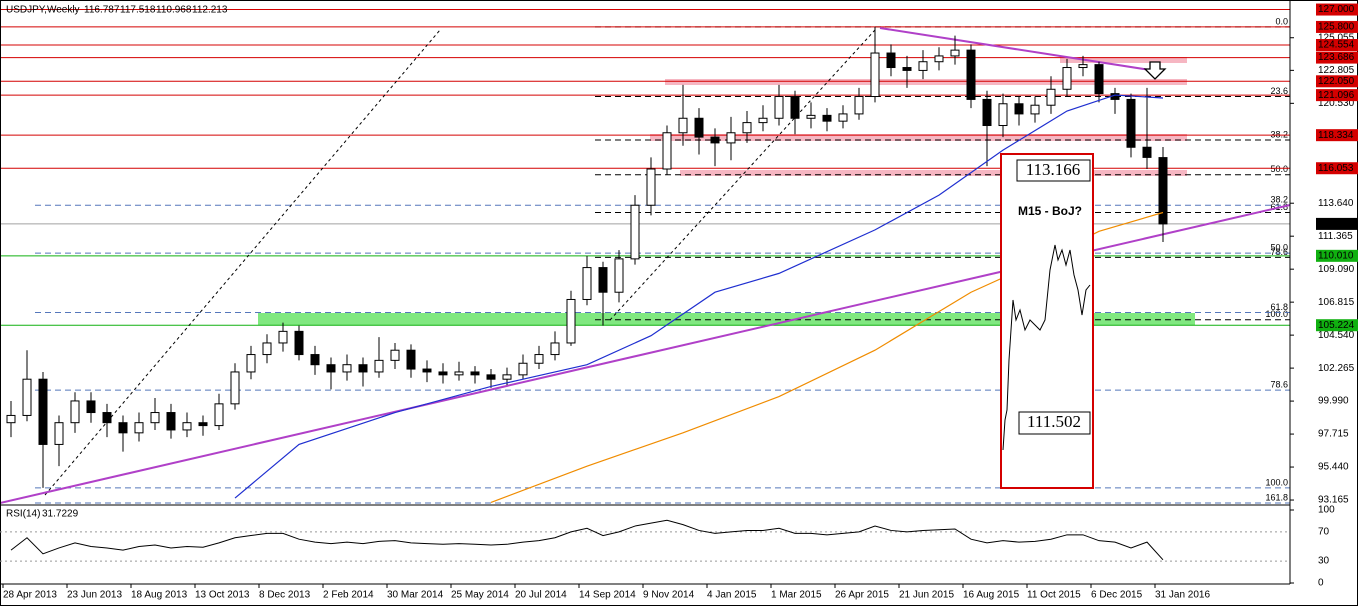 Image resolution: width=1358 pixels, height=606 pixels. What do you see at coordinates (94, 595) in the screenshot?
I see `x-tick-label: 23 Jun 2013` at bounding box center [94, 595].